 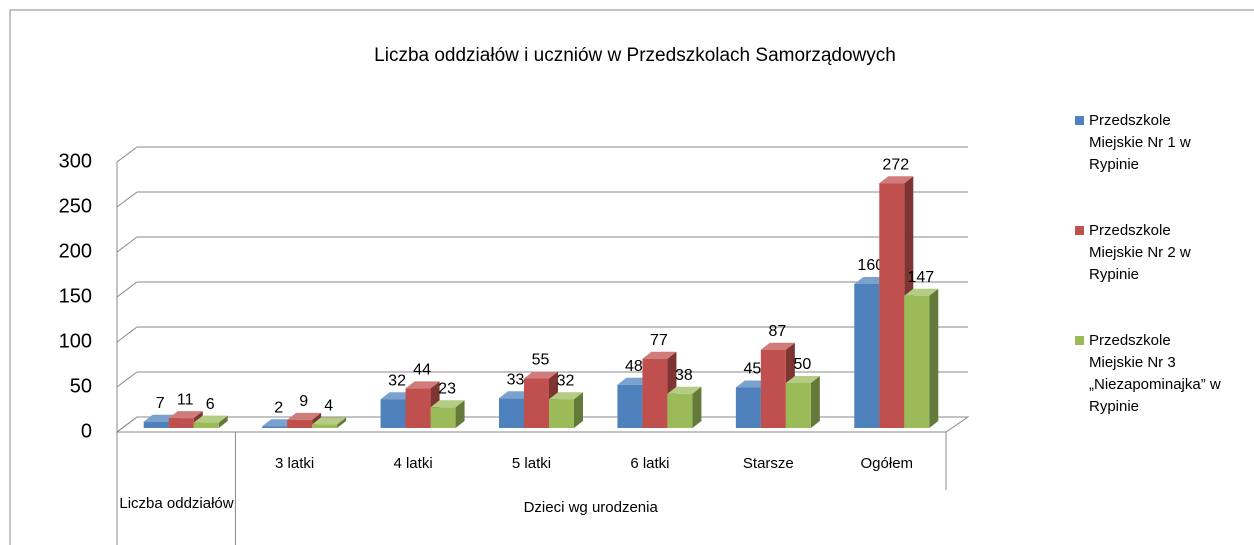 I want to click on value-label: 160, so click(x=870, y=265).